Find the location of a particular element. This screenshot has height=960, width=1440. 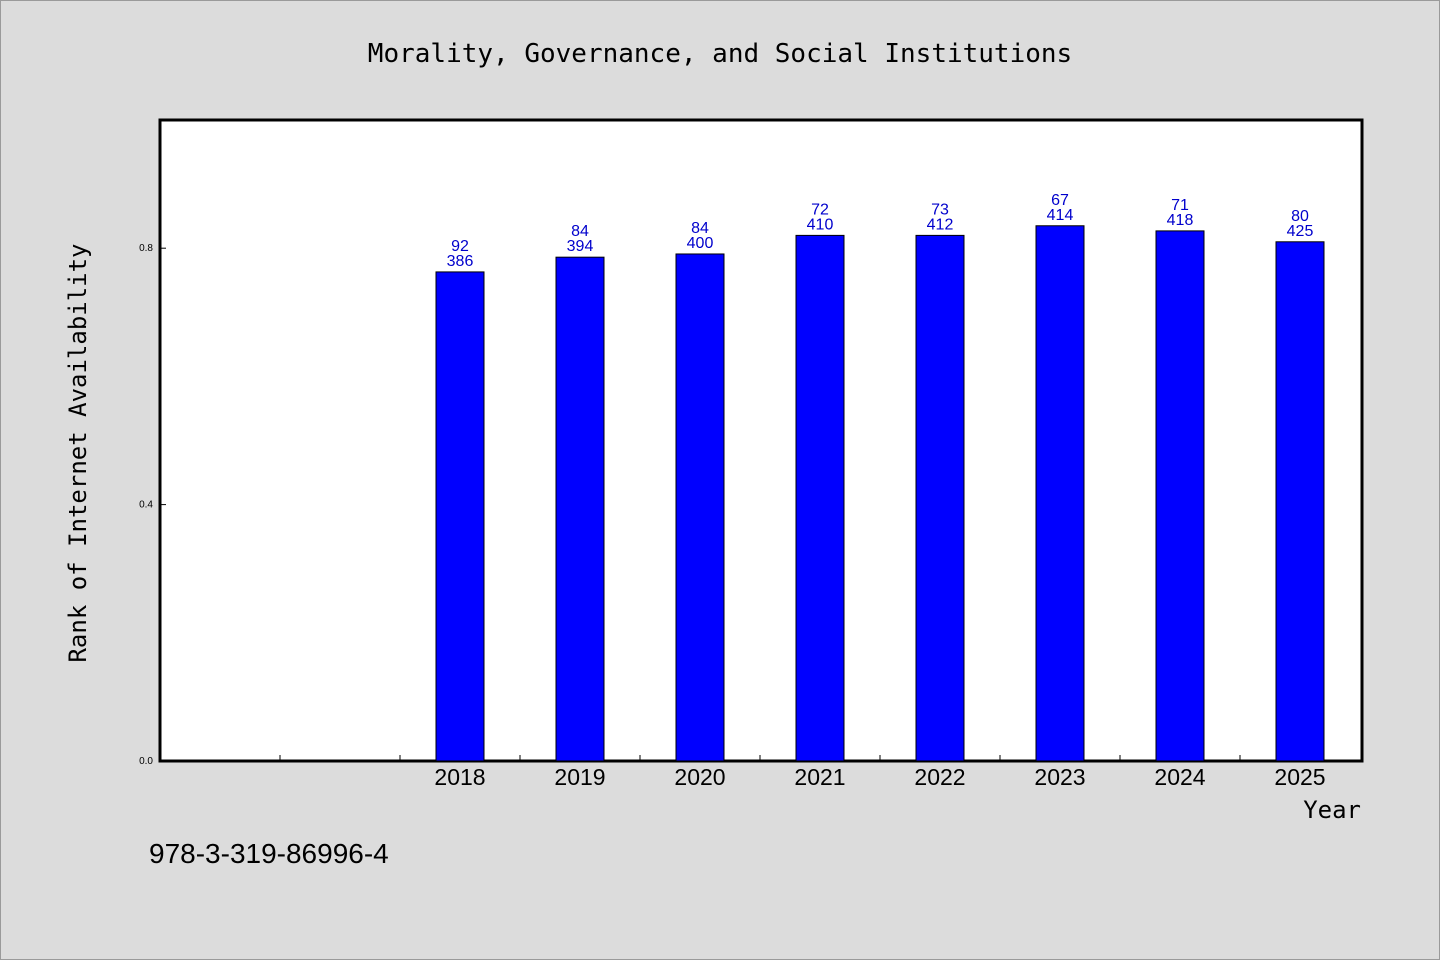

bar-label-top-2020: 84 is located at coordinates (700, 228).